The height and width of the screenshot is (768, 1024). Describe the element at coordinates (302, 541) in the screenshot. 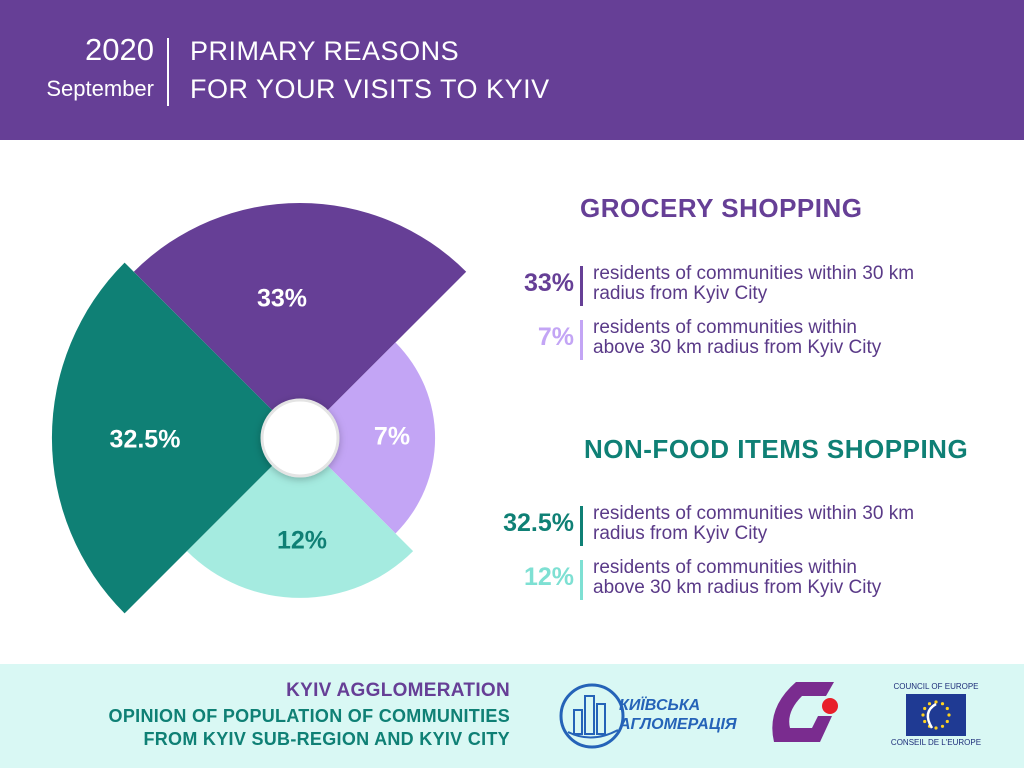

I see `slice-label-3: 12%` at that location.